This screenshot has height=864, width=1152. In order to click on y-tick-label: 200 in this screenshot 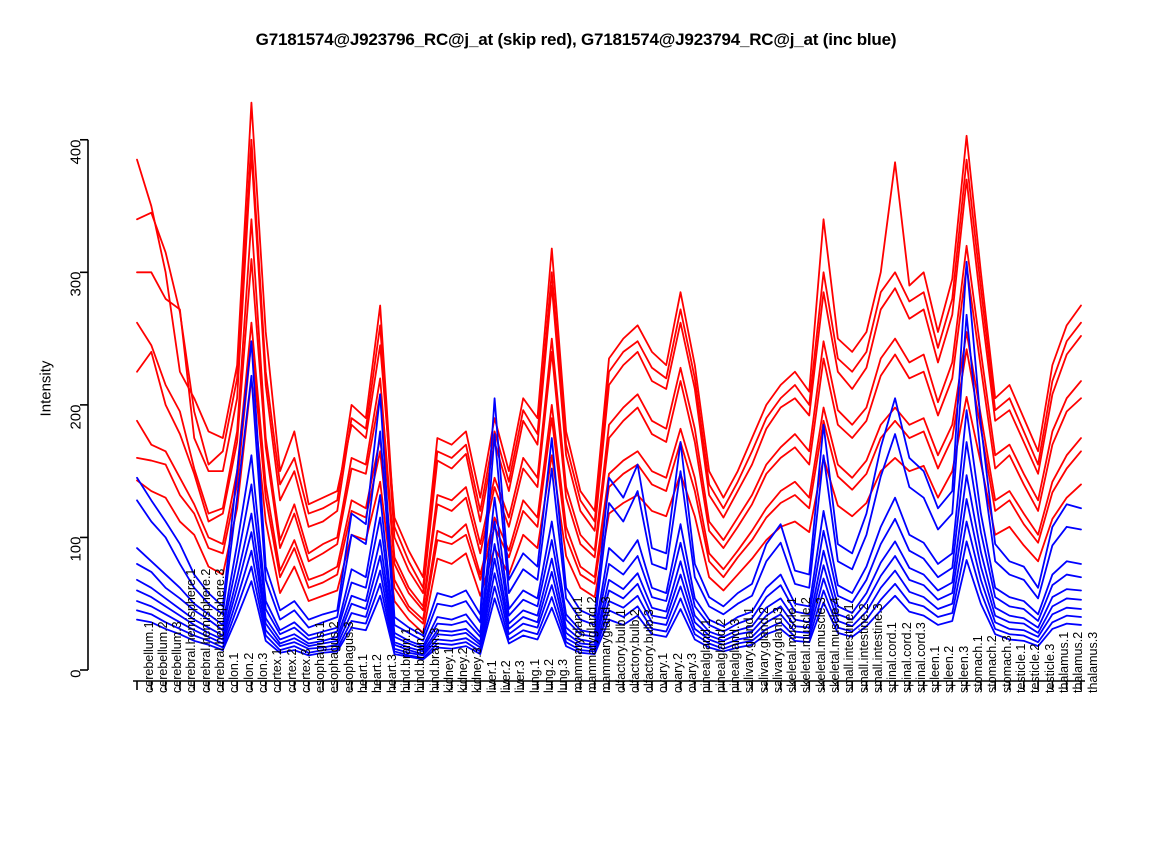, I will do `click(76, 417)`.